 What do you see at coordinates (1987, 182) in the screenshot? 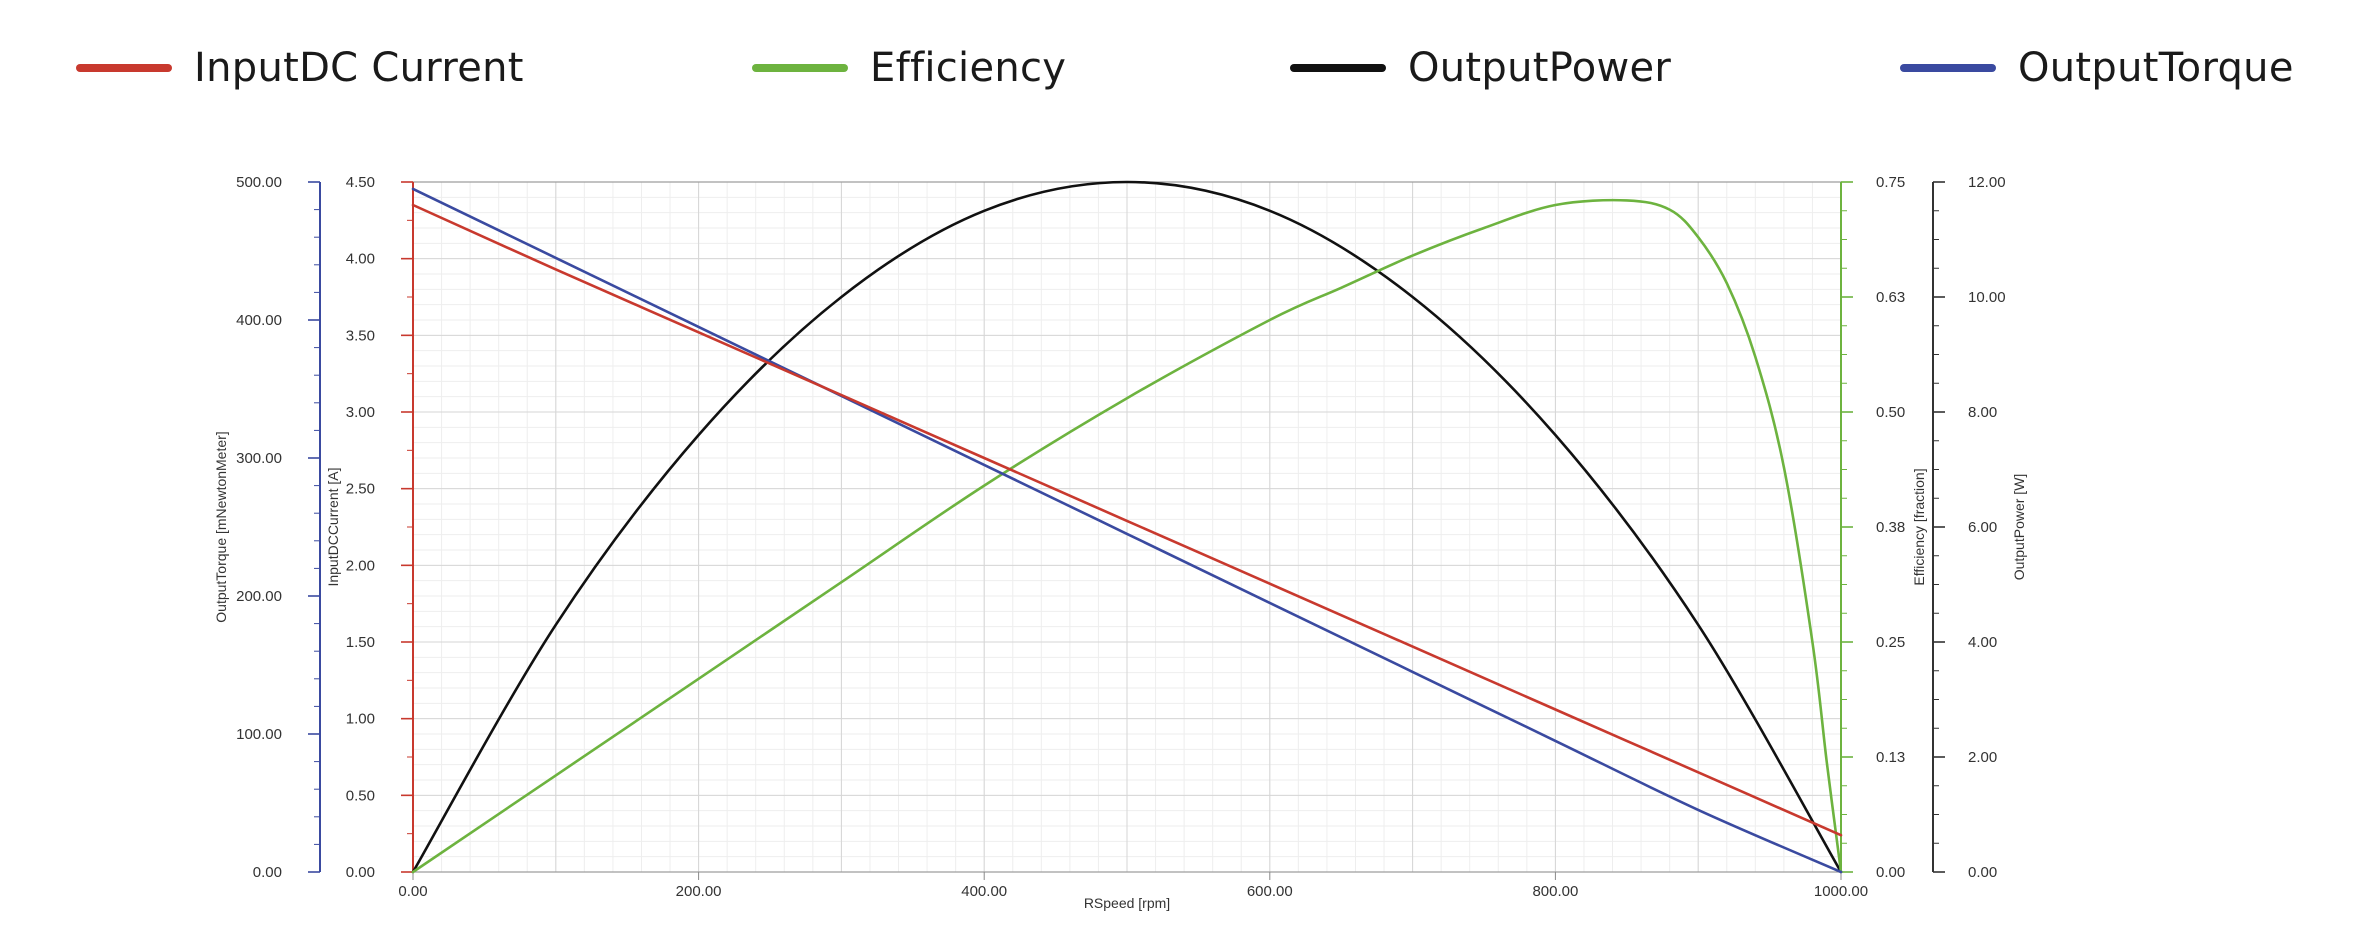
I see `power-tick-label: 12.00` at bounding box center [1987, 182].